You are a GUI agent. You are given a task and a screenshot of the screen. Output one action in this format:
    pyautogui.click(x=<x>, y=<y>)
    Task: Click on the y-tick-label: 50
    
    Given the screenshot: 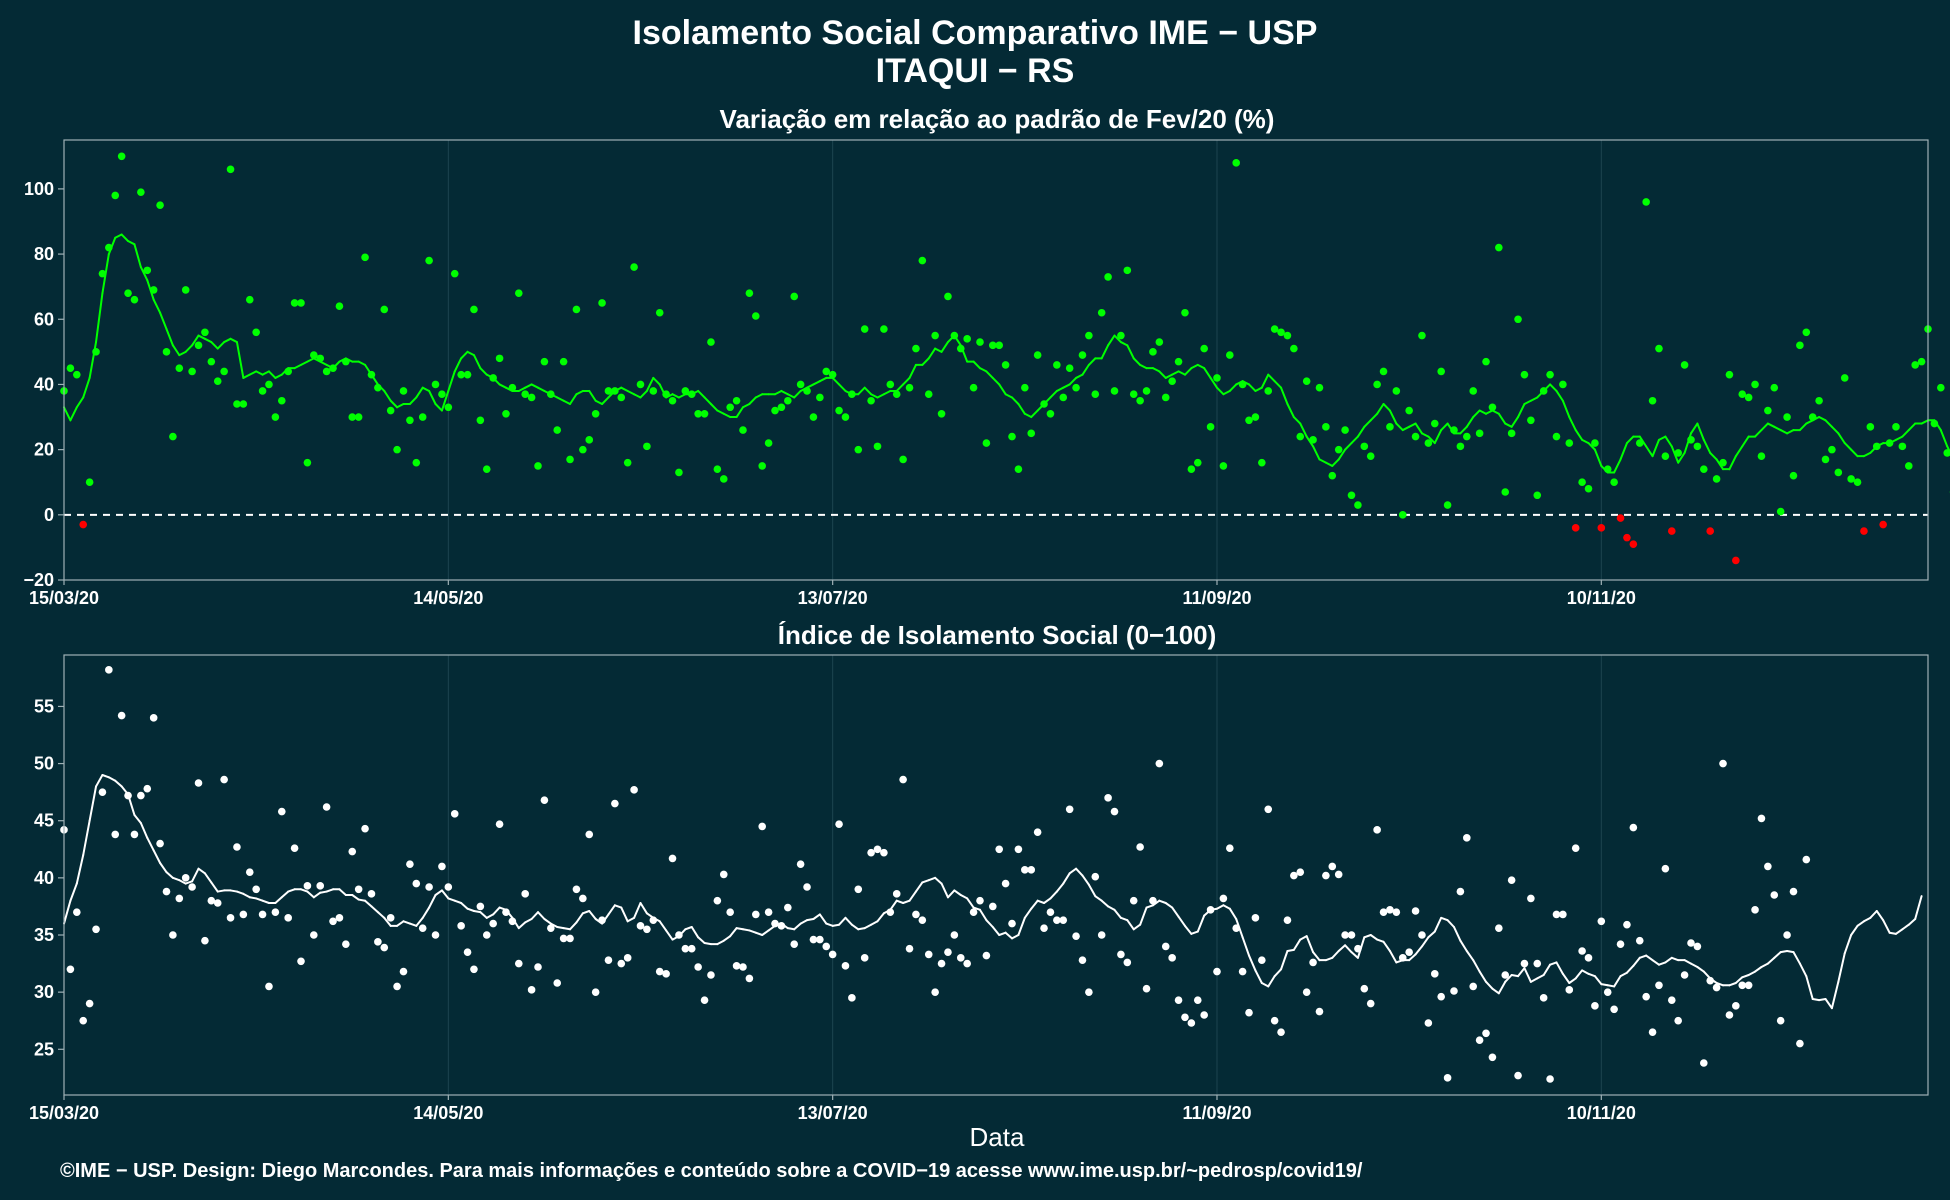 What is the action you would take?
    pyautogui.click(x=44, y=764)
    